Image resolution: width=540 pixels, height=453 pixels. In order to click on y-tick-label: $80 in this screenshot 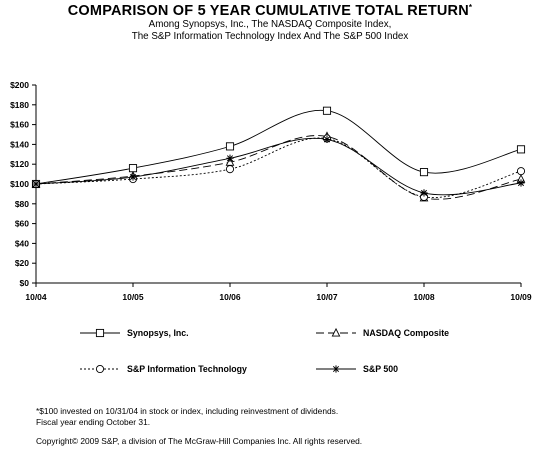, I will do `click(22, 204)`.